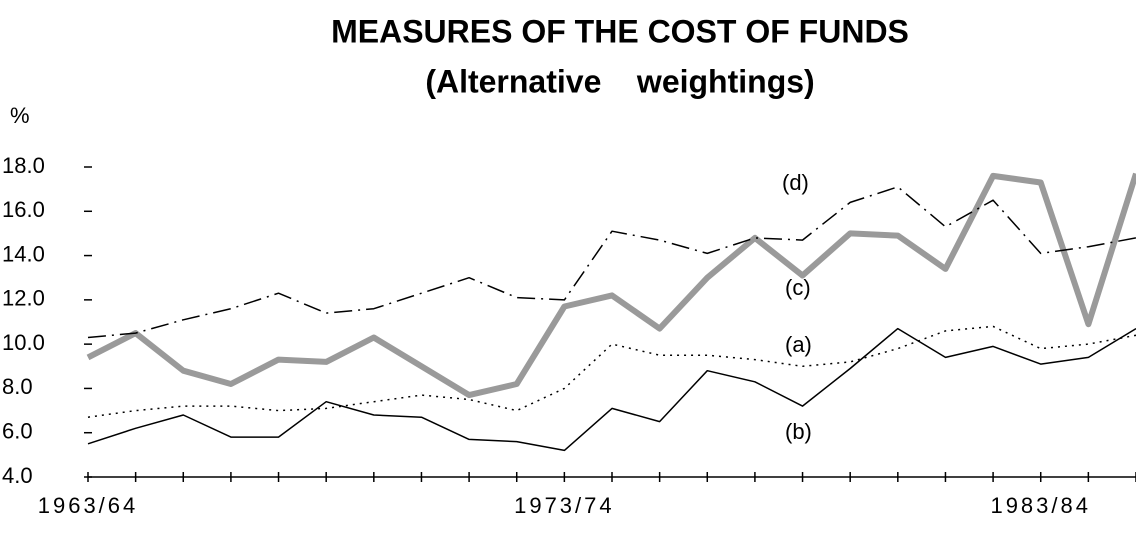 The width and height of the screenshot is (1136, 533). Describe the element at coordinates (23, 342) in the screenshot. I see `y-tick-label: 10.0` at that location.